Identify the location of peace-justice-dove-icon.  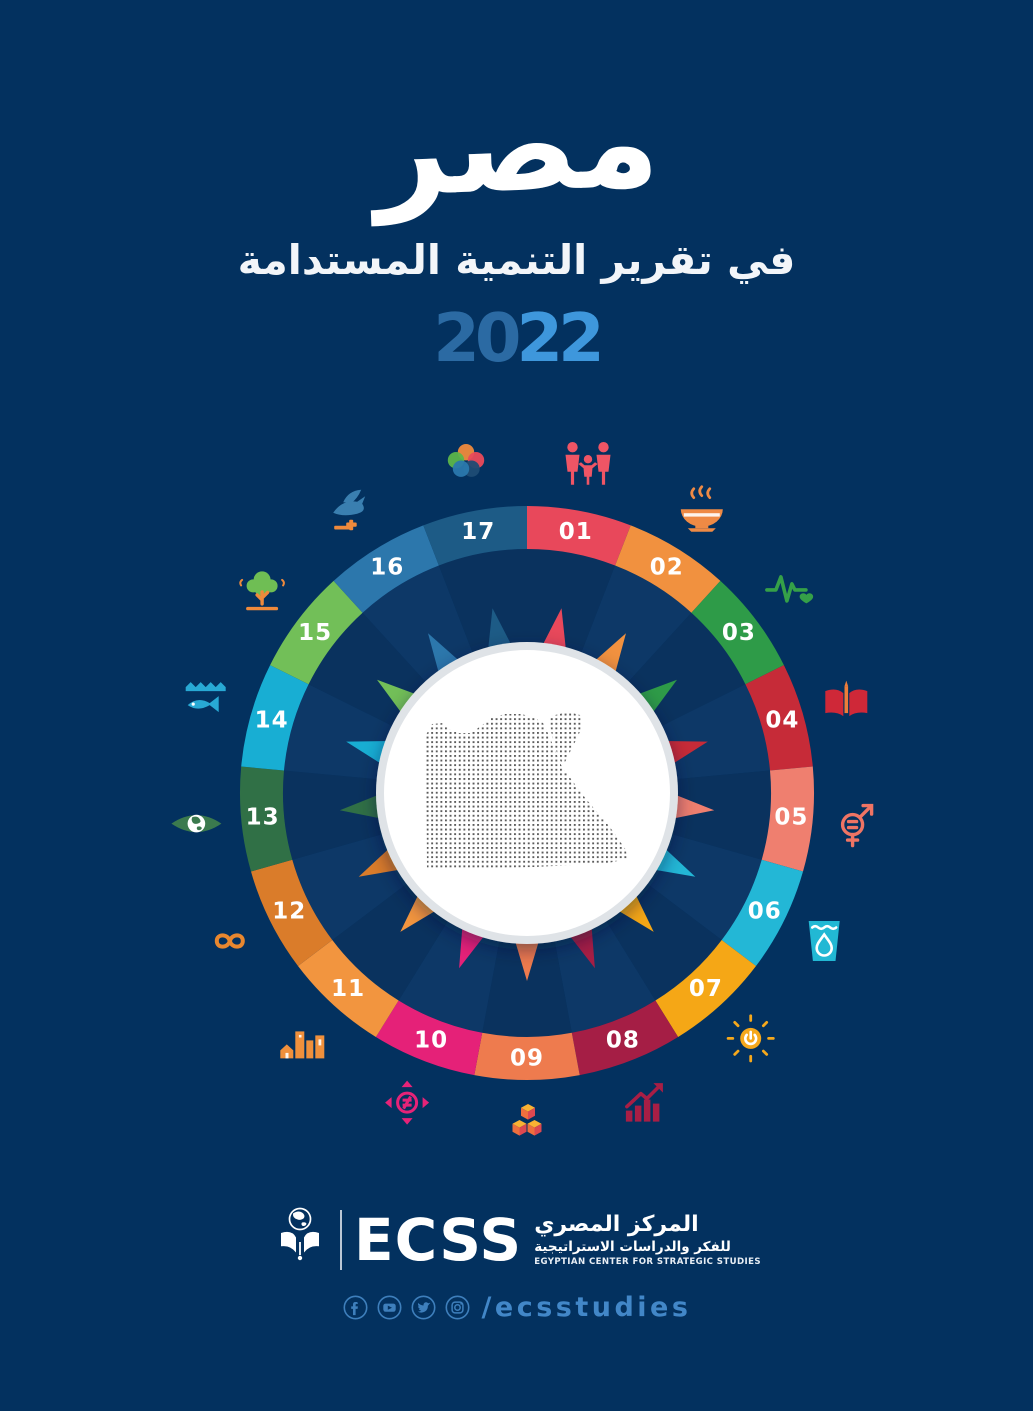
(349, 510).